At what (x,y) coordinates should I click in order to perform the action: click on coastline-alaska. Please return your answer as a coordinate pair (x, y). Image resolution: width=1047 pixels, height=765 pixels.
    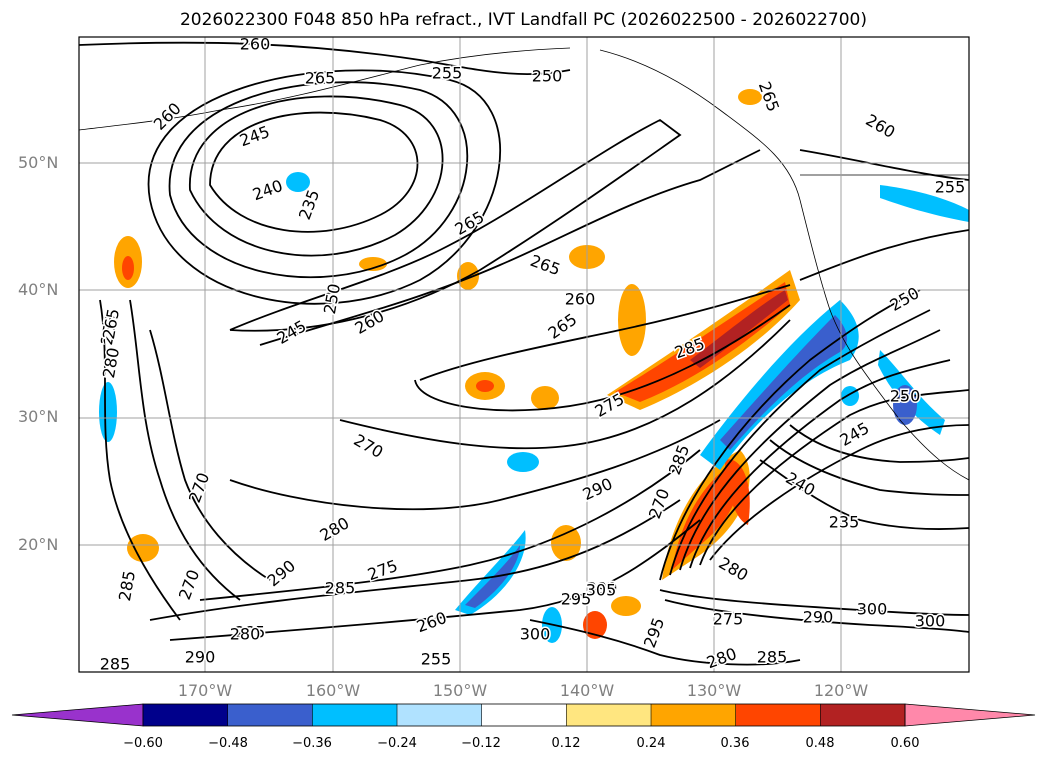
    Looking at the image, I should click on (700, 125).